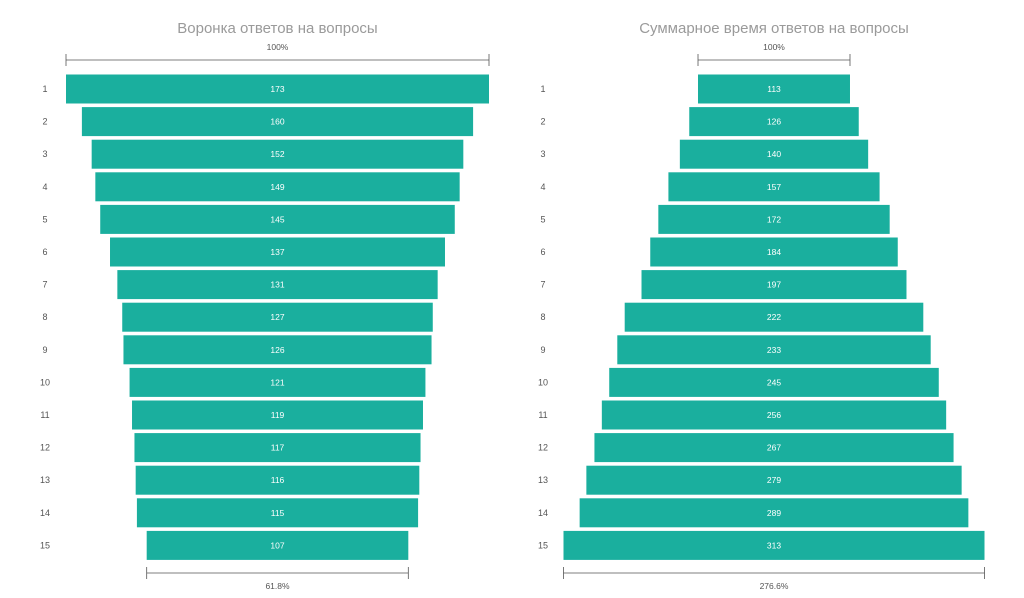 This screenshot has height=598, width=1024. I want to click on time-chart-title: Суммарное время ответов на вопросы, so click(774, 28).